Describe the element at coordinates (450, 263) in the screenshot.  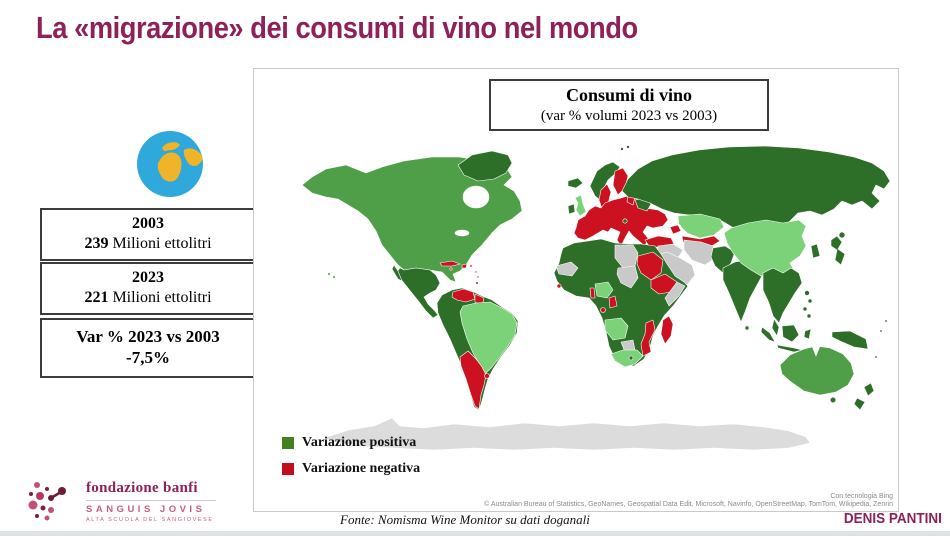
I see `map-region-cuba` at that location.